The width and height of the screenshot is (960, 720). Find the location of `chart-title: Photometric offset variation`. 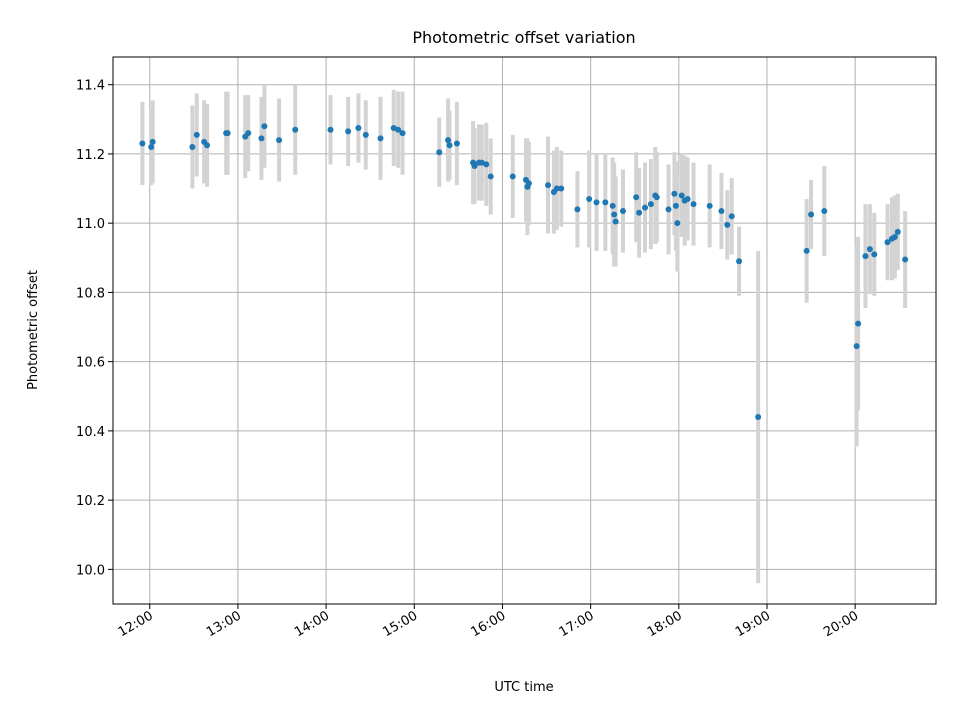

chart-title: Photometric offset variation is located at coordinates (523, 37).